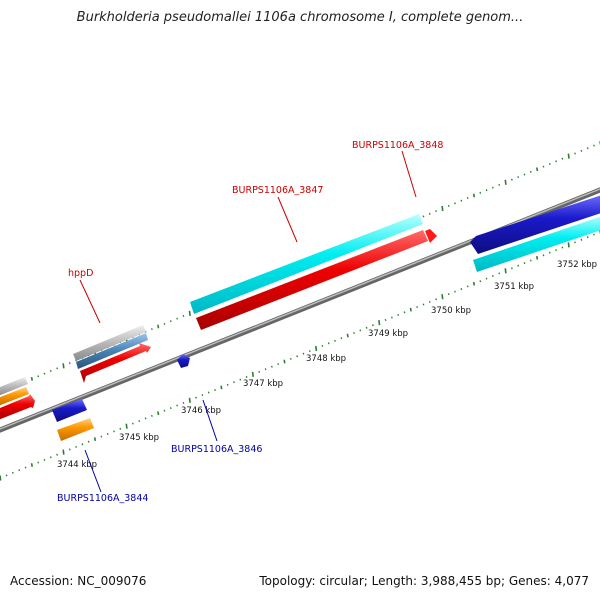 This screenshot has height=600, width=600. I want to click on gene-label-3846: BURPS1106A_3846, so click(216, 449).